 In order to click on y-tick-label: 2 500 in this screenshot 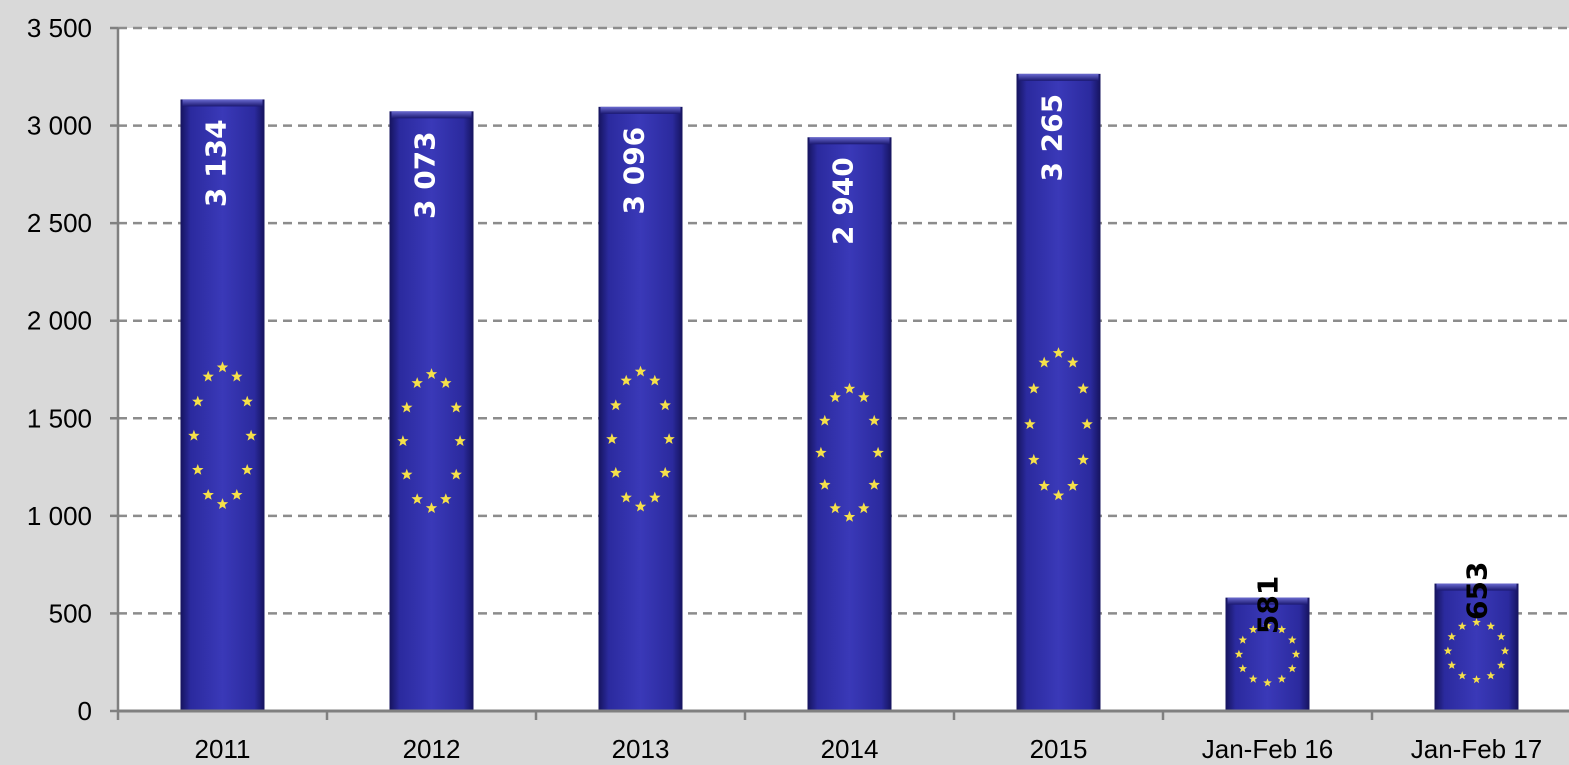, I will do `click(59, 223)`.